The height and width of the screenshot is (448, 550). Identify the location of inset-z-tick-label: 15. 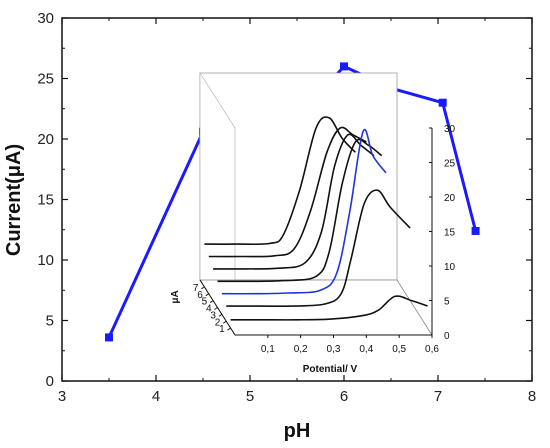
(450, 233).